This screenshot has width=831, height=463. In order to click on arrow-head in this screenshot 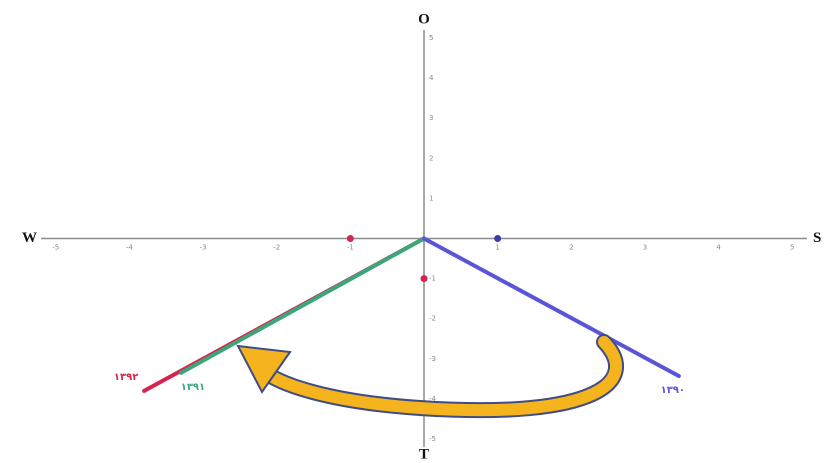, I will do `click(264, 369)`.